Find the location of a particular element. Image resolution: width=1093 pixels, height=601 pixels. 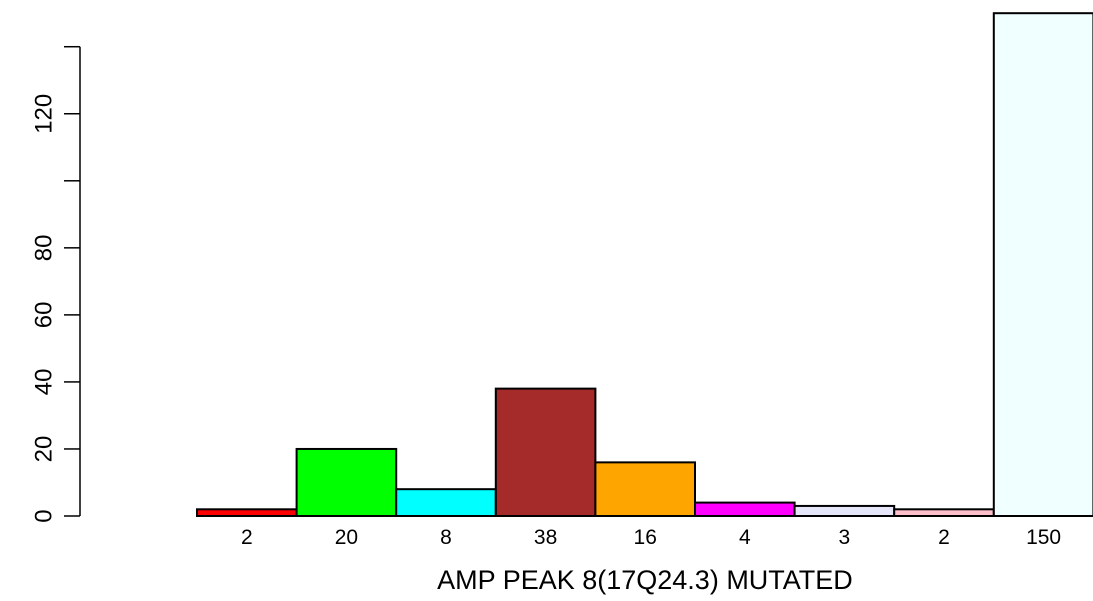

bar-labels: 2 20 8 38 16 4 3 2 150 is located at coordinates (651, 537).